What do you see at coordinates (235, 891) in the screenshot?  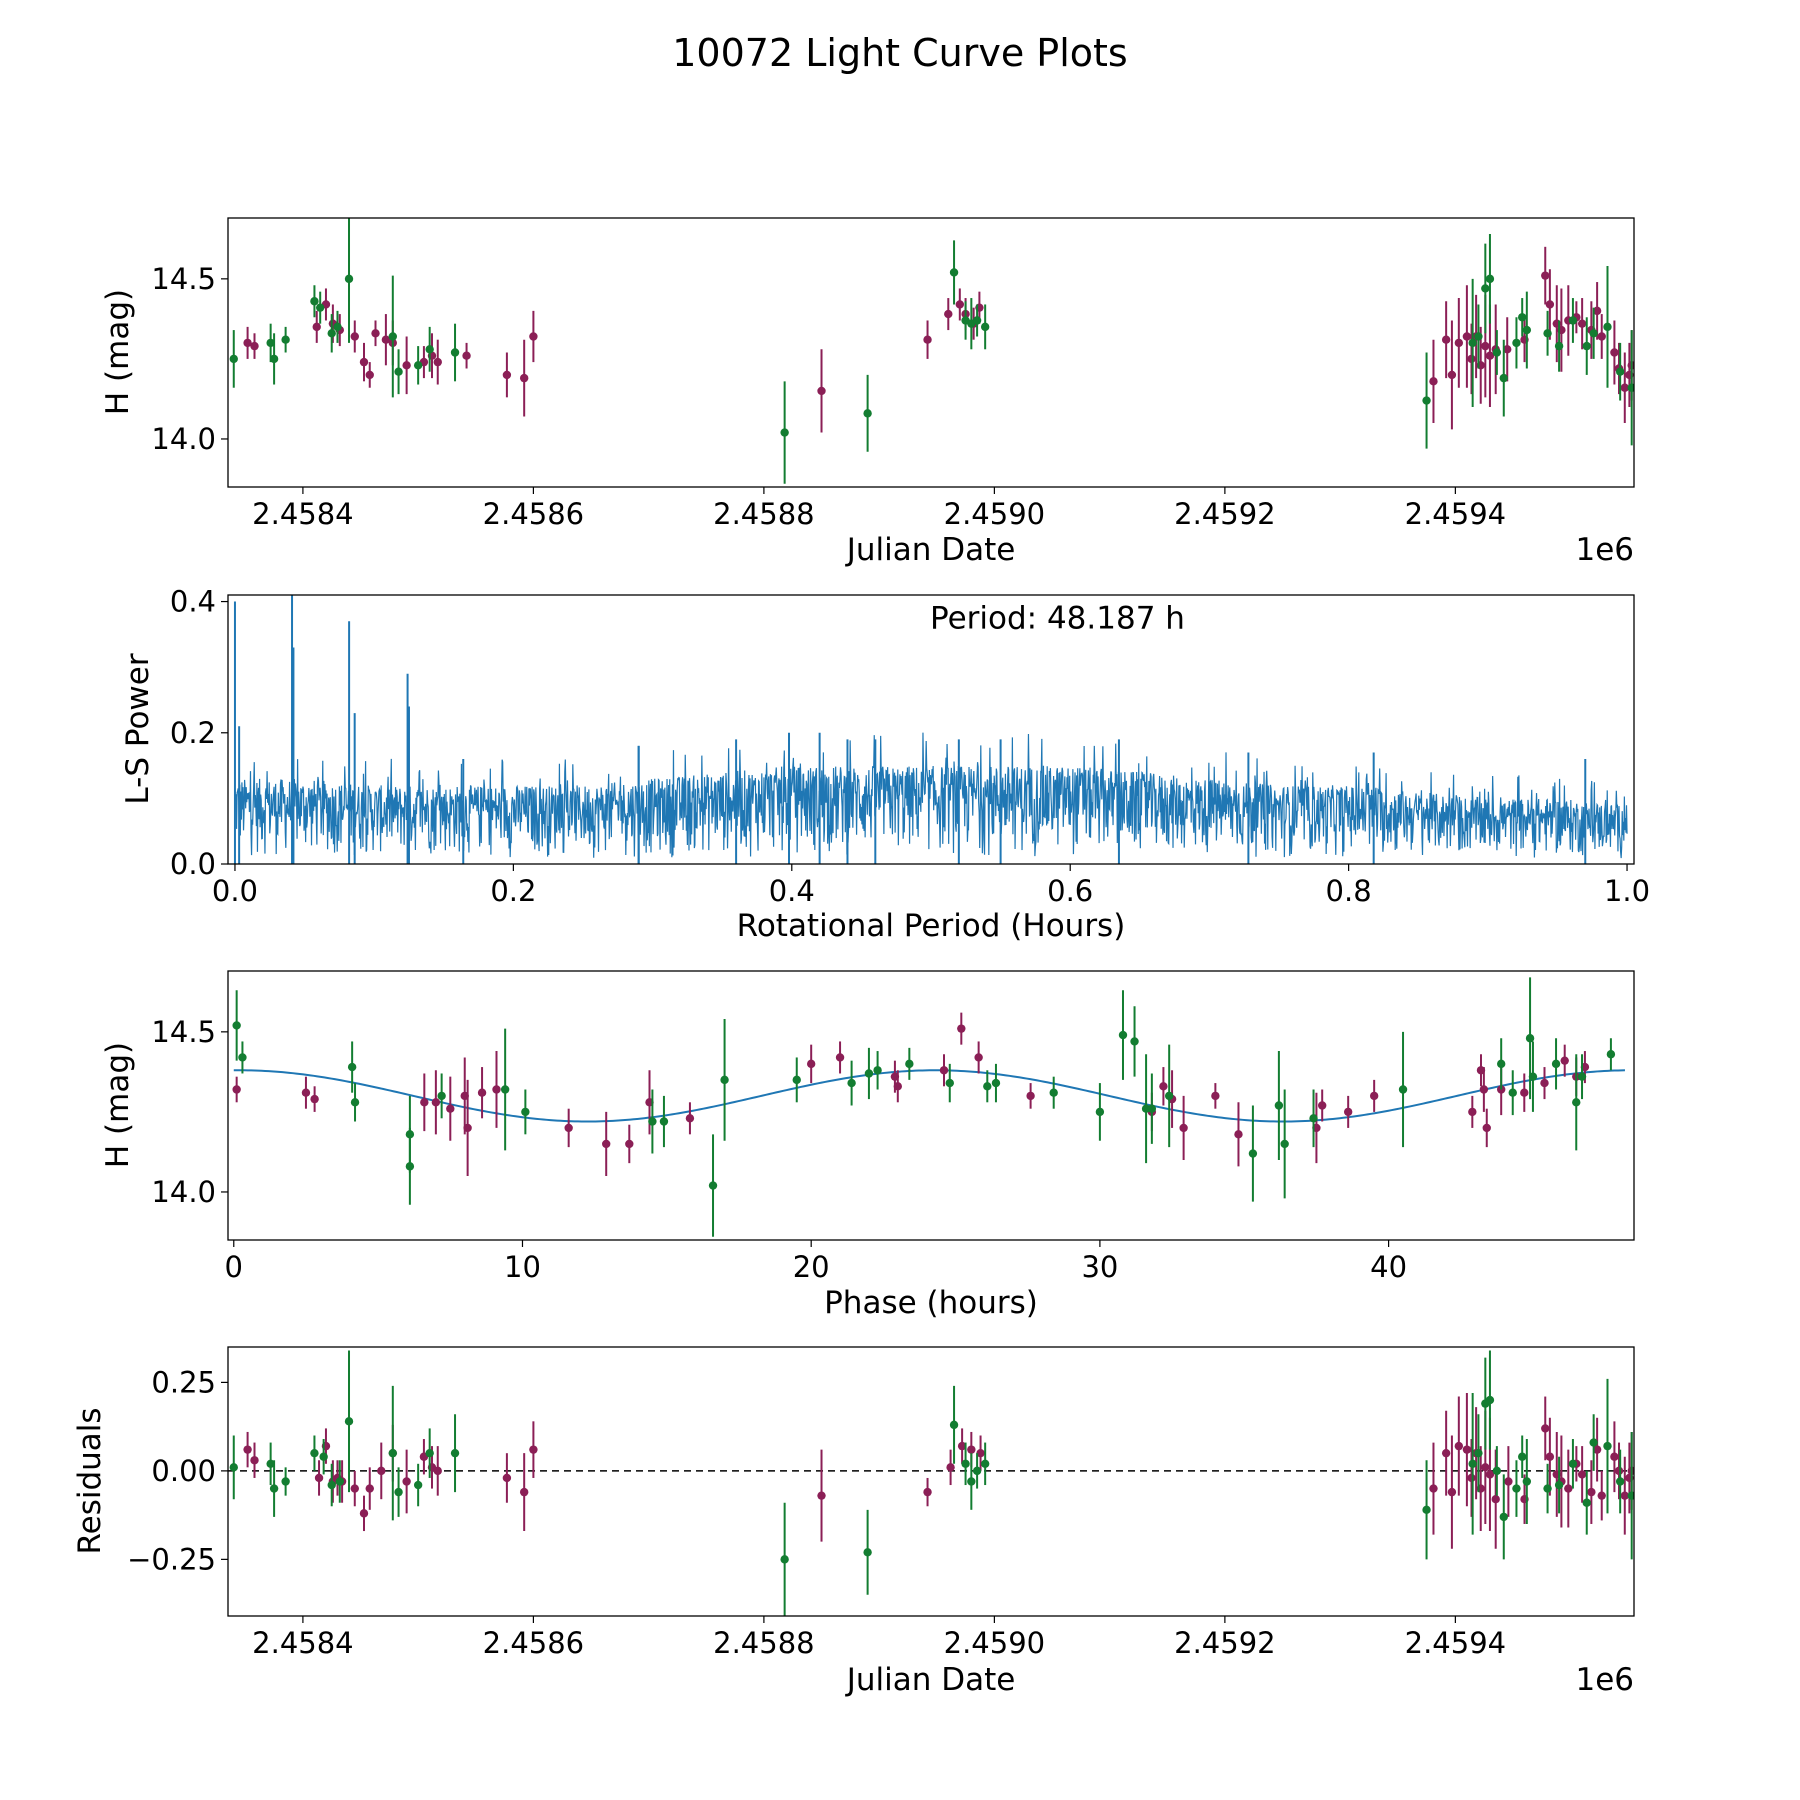 I see `x-tick-label: 0.0` at bounding box center [235, 891].